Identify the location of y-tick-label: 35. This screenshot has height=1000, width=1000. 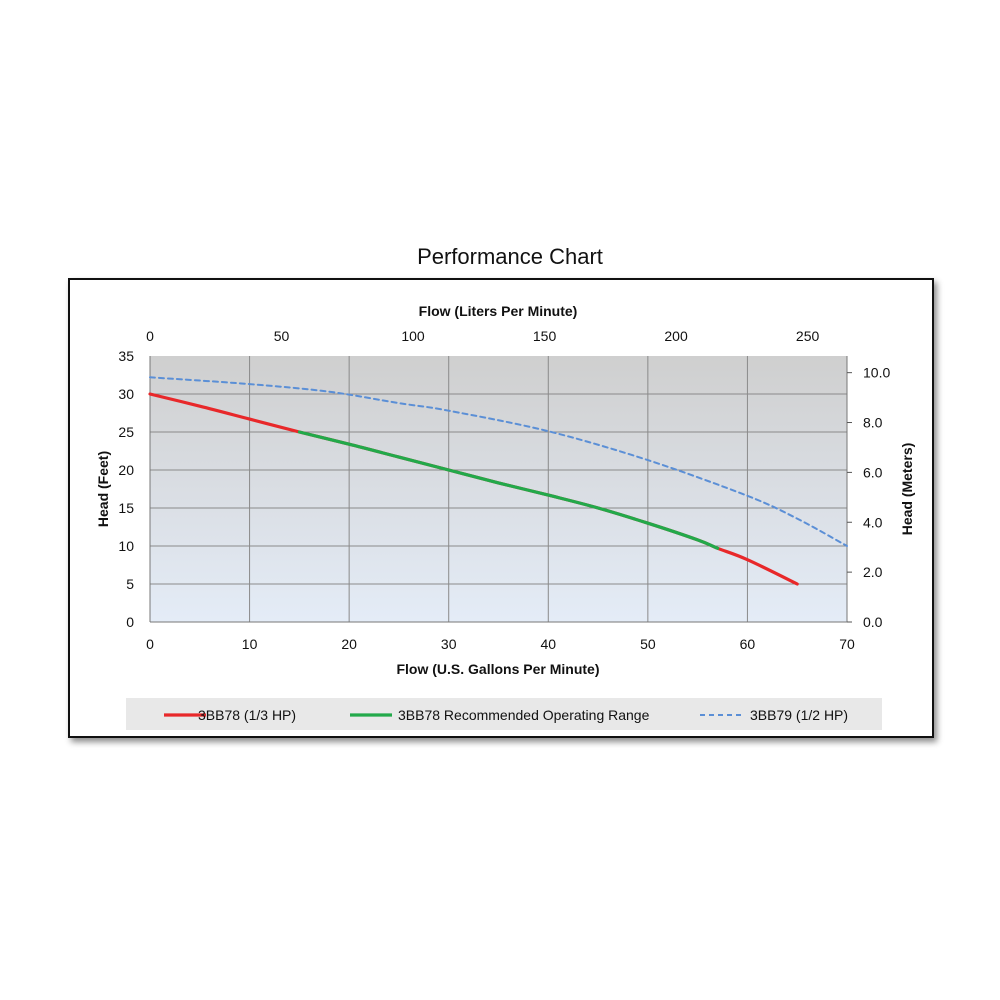
(126, 356).